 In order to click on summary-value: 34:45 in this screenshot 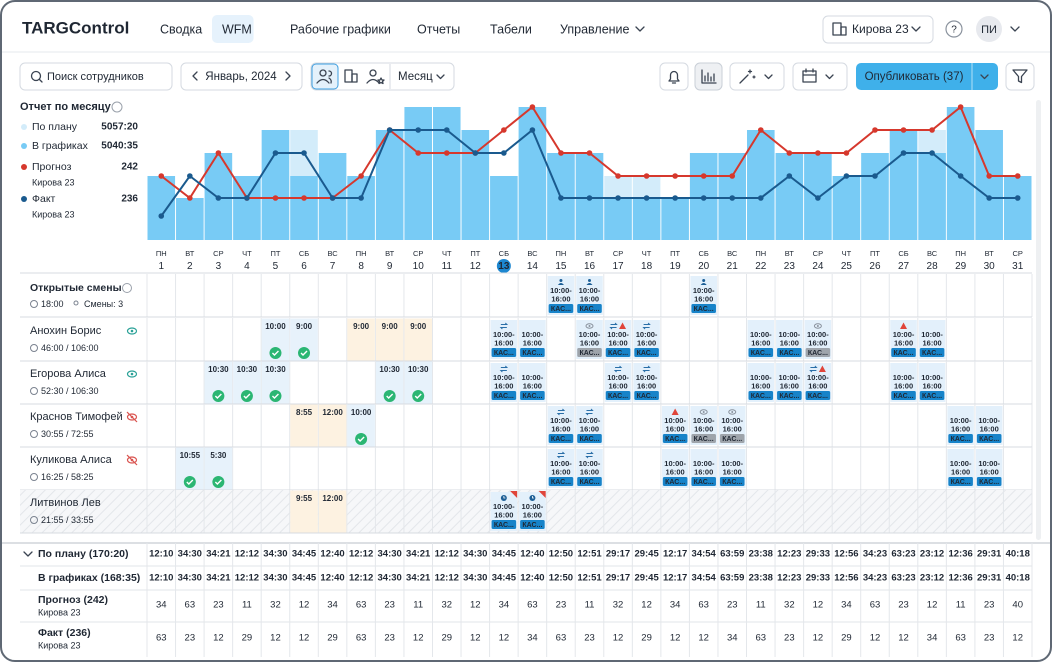, I will do `click(304, 578)`.